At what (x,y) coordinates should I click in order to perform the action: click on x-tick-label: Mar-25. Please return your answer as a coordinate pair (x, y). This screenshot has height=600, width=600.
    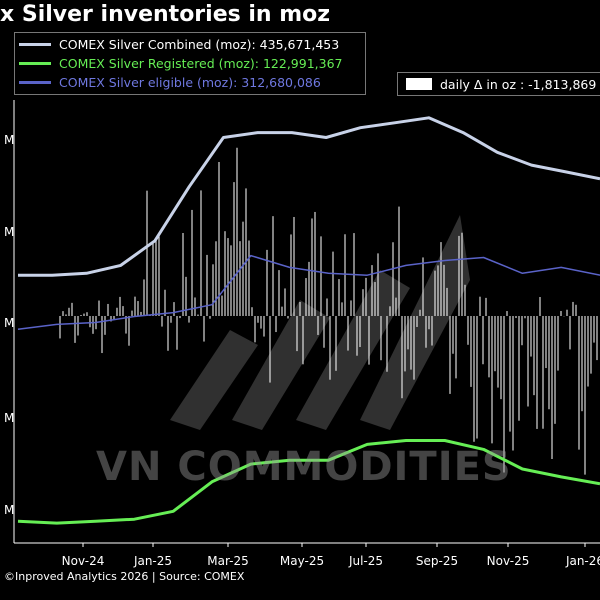
    Looking at the image, I should click on (227, 561).